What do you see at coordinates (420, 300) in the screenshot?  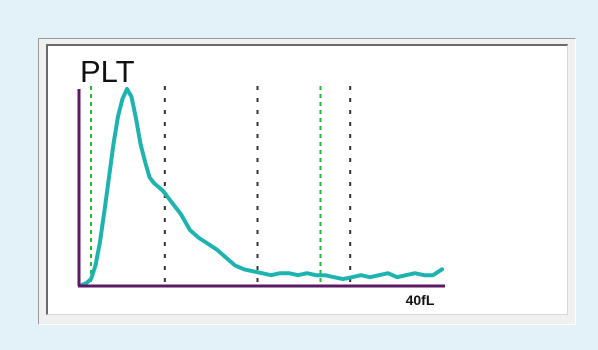 I see `x-axis-label: 40fL` at bounding box center [420, 300].